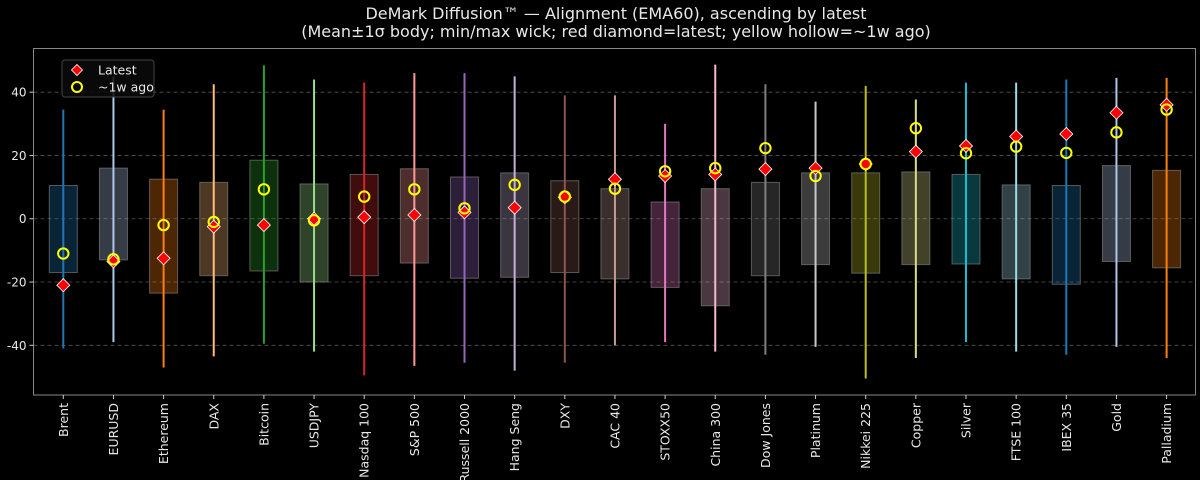 The width and height of the screenshot is (1200, 480). I want to click on x-tick-label: Ethereum, so click(163, 433).